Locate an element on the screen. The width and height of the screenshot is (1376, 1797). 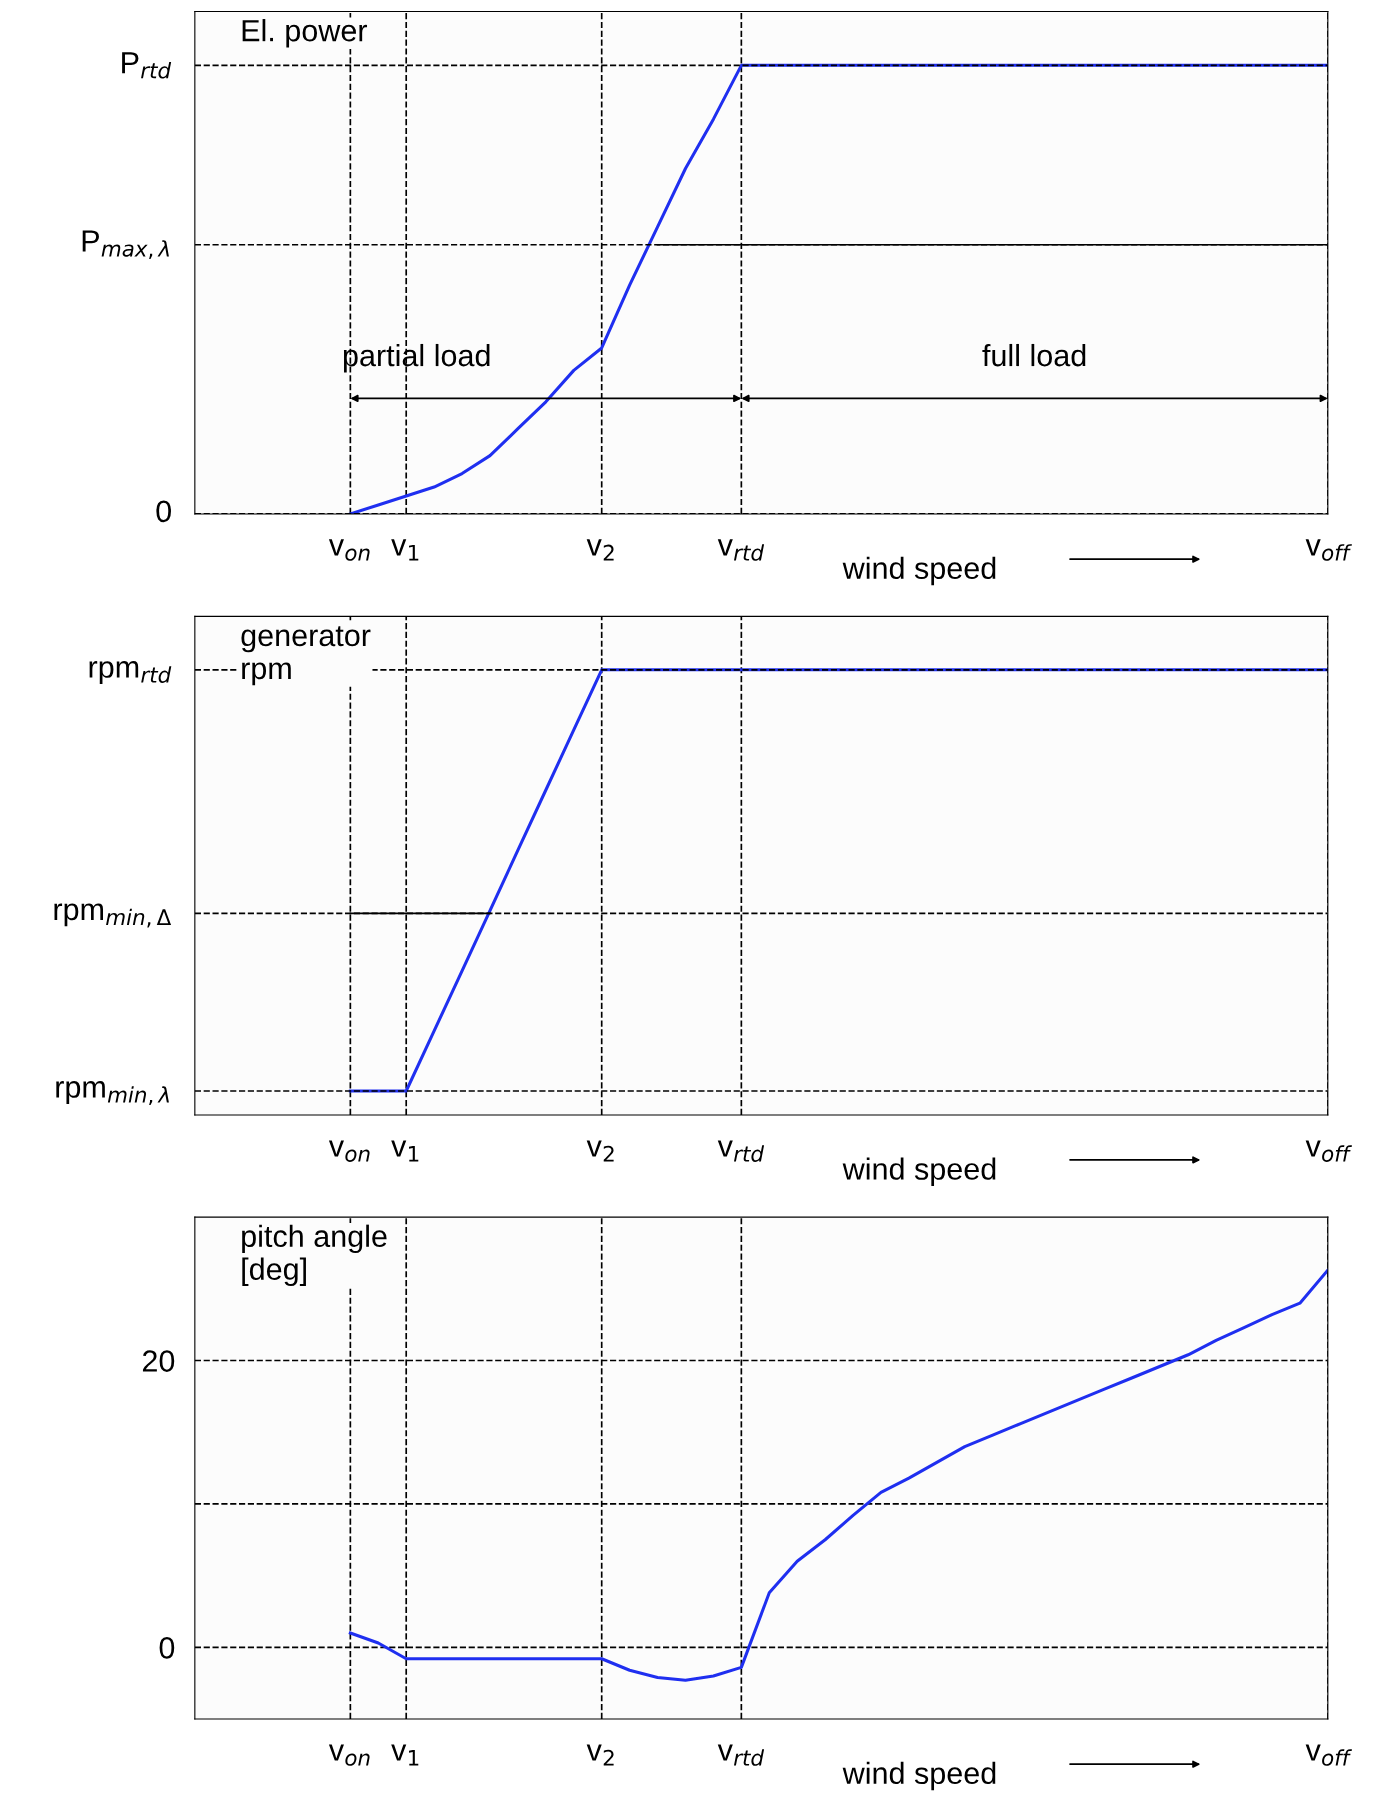
ref-line-label: rpm$_{min,Δ}$ is located at coordinates (113, 915).